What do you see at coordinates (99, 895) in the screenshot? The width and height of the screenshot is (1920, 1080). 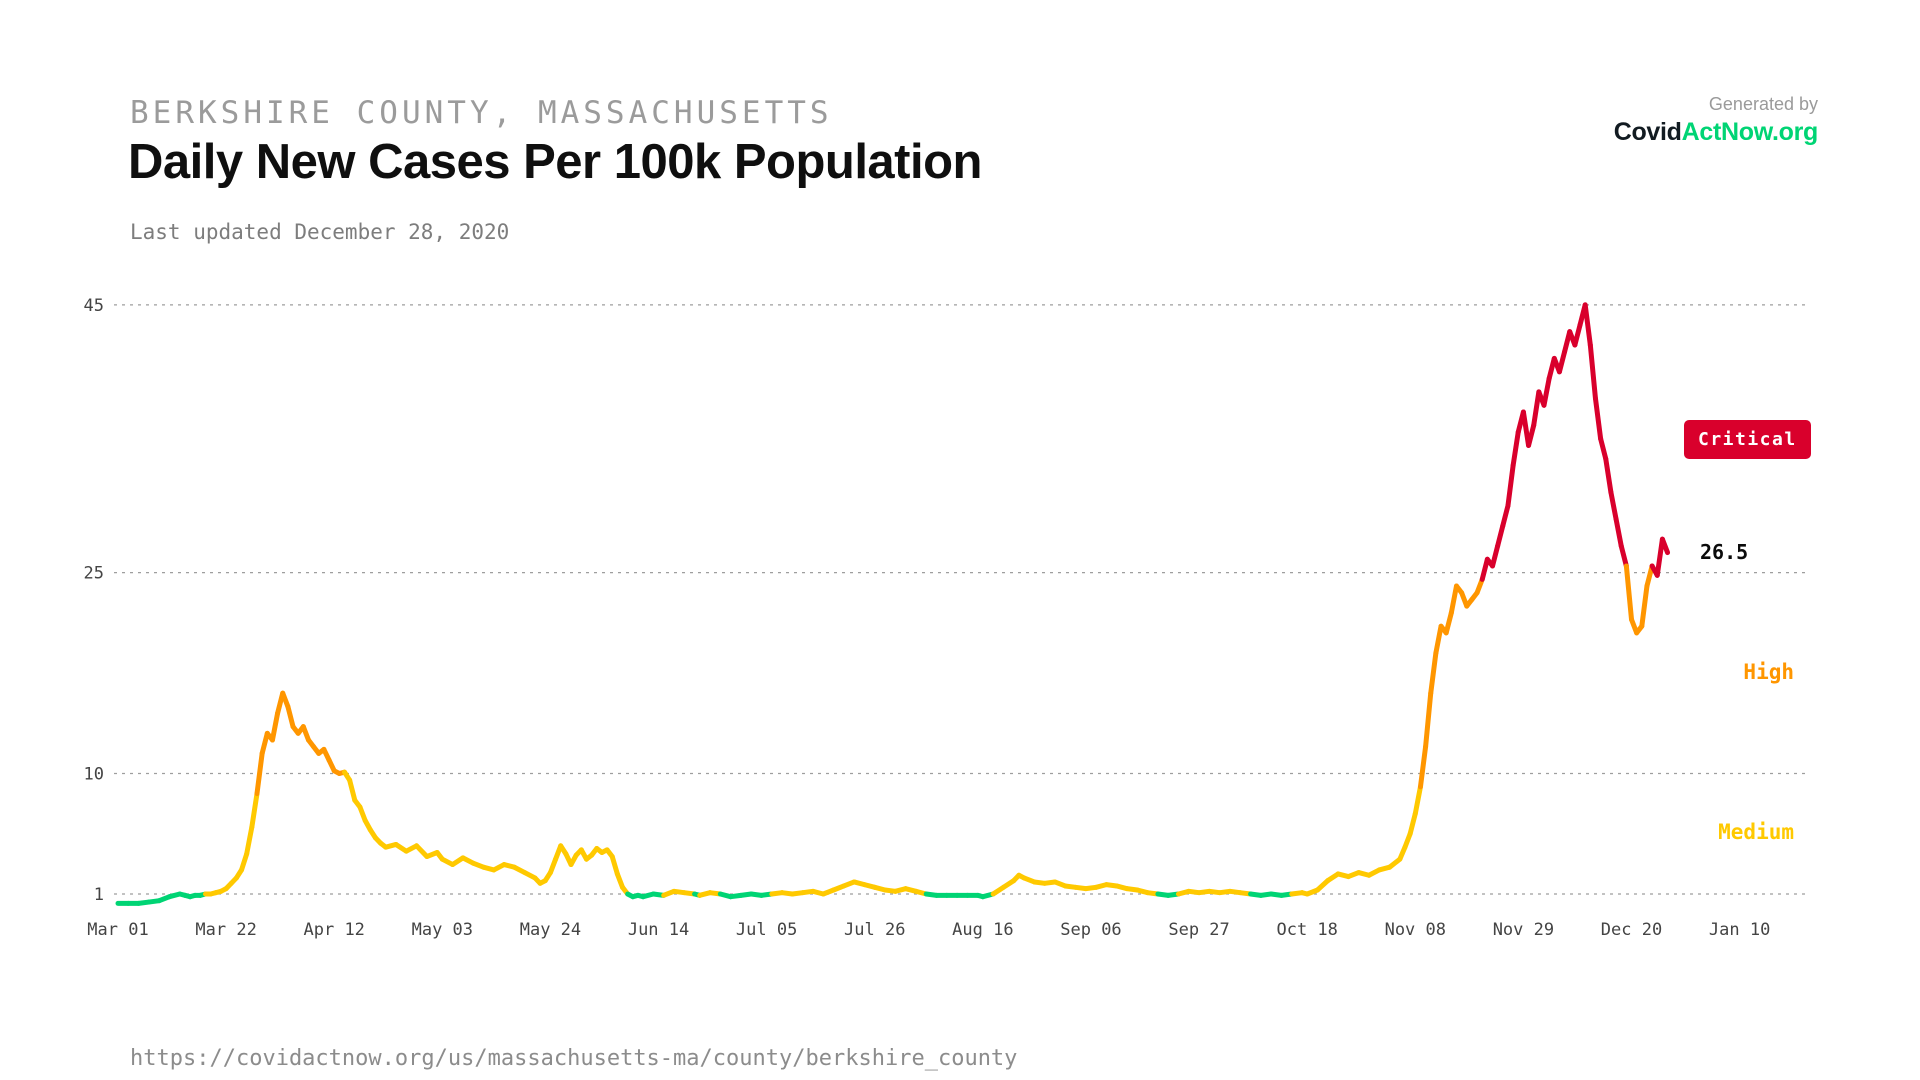 I see `y-axis-label-1: 1` at bounding box center [99, 895].